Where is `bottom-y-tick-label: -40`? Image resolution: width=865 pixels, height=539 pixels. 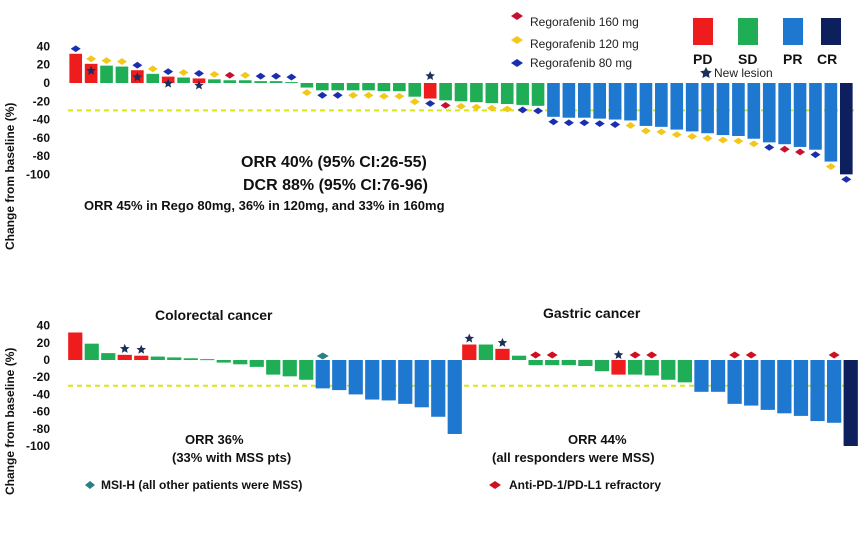
bottom-y-tick-label: -40 is located at coordinates (42, 394).